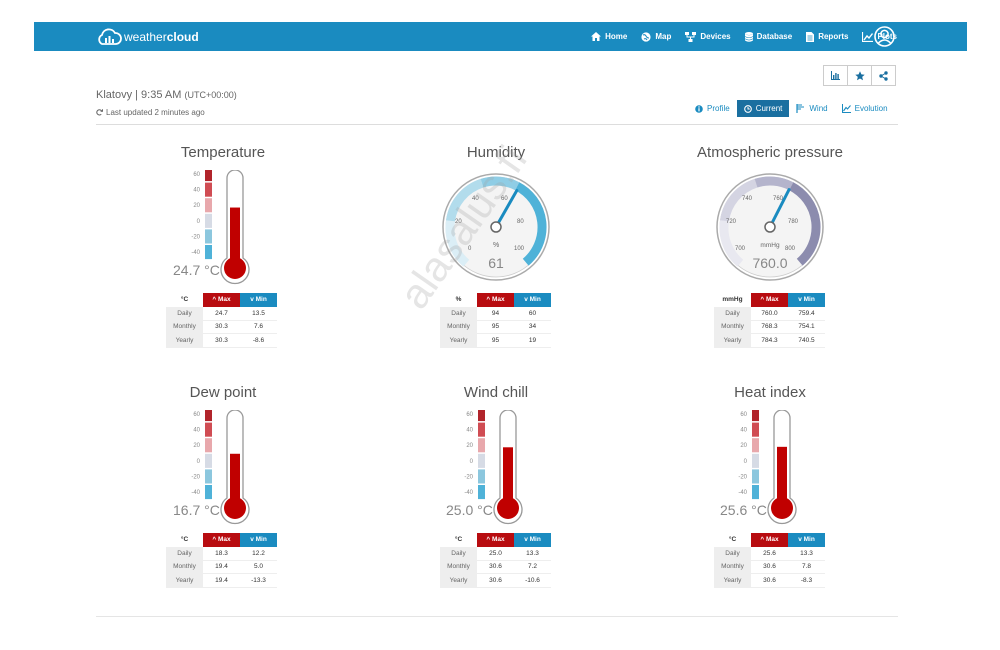 The image size is (1000, 650). I want to click on last-updated-text: Last updated 2 minutes ago, so click(155, 112).